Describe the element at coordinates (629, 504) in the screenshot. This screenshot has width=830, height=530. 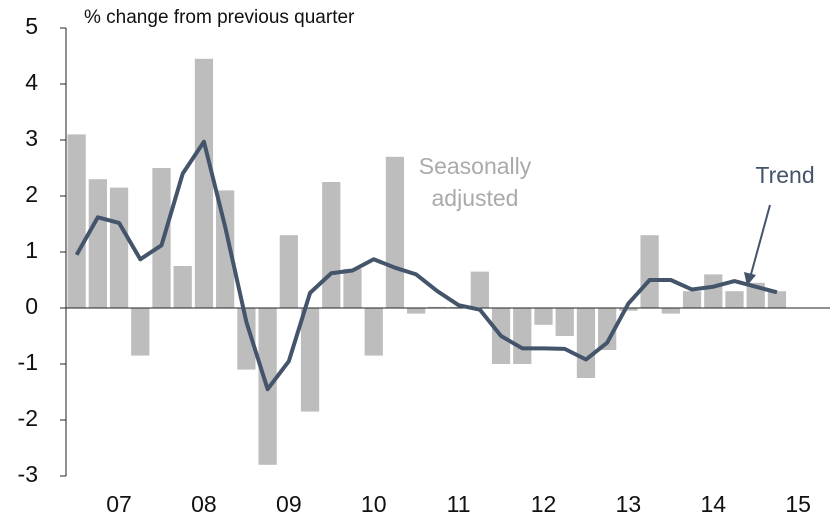
I see `x-tick-label: 13` at that location.